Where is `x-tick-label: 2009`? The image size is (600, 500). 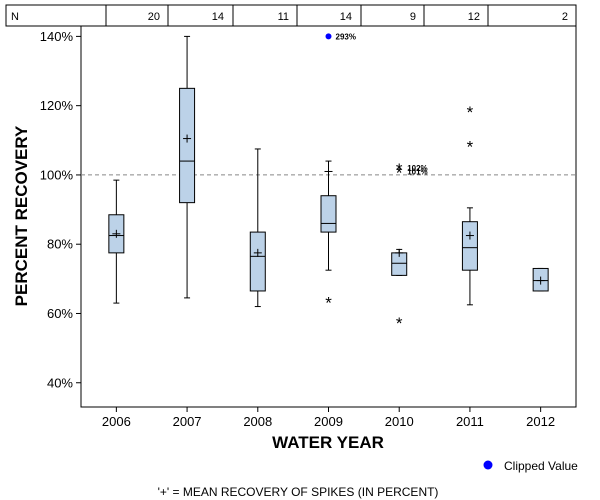
x-tick-label: 2009 is located at coordinates (328, 421).